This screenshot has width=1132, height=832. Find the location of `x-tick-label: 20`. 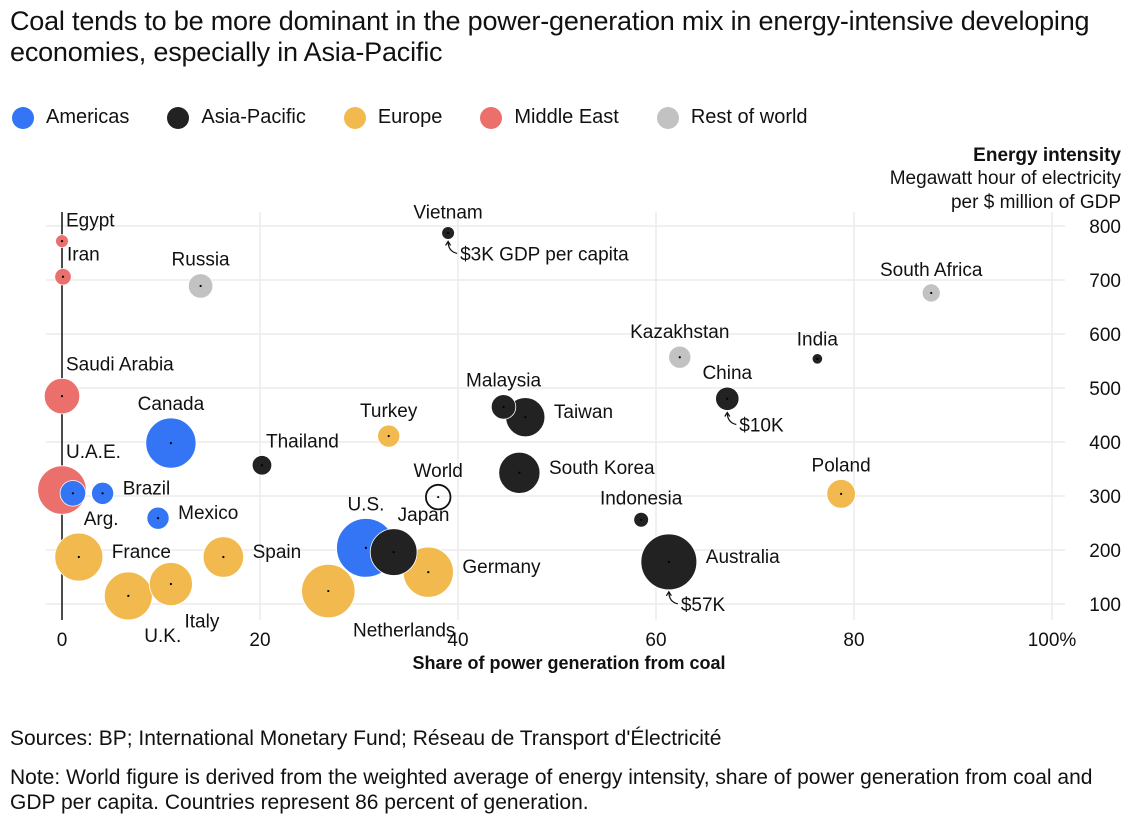

x-tick-label: 20 is located at coordinates (259, 640).